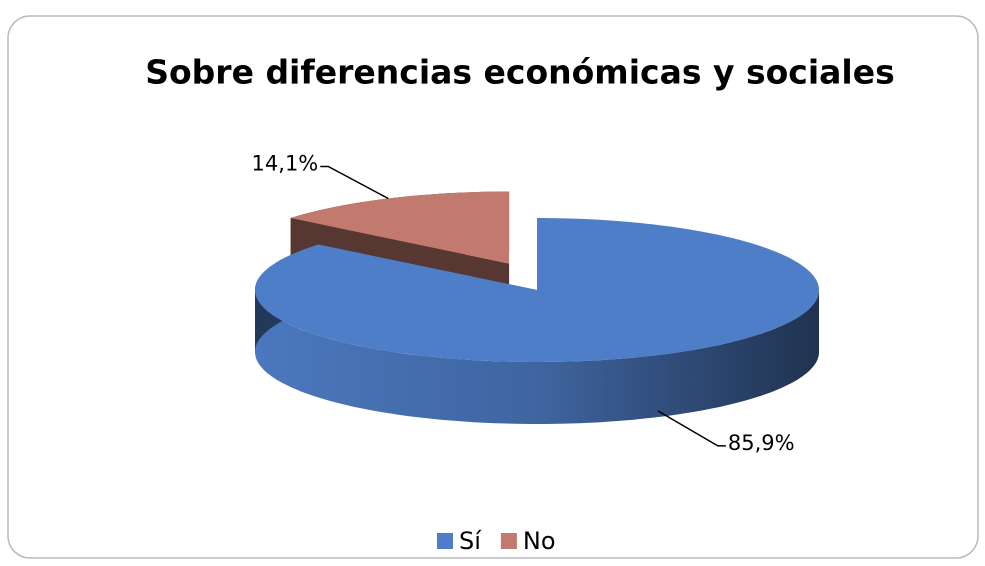 The image size is (985, 566). Describe the element at coordinates (761, 443) in the screenshot. I see `data-label: 85,9%` at that location.